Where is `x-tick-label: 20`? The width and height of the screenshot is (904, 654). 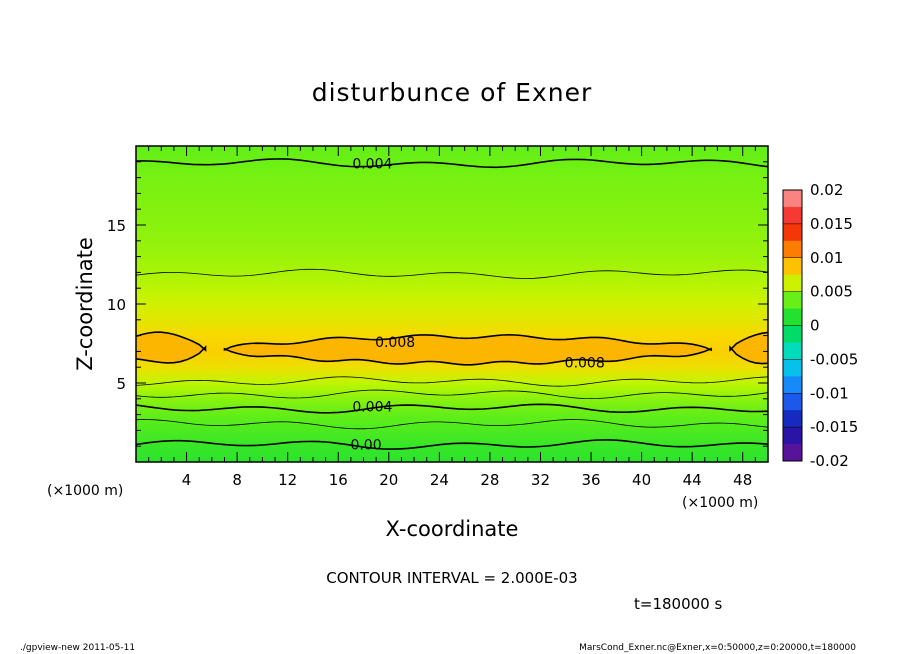 x-tick-label: 20 is located at coordinates (388, 480).